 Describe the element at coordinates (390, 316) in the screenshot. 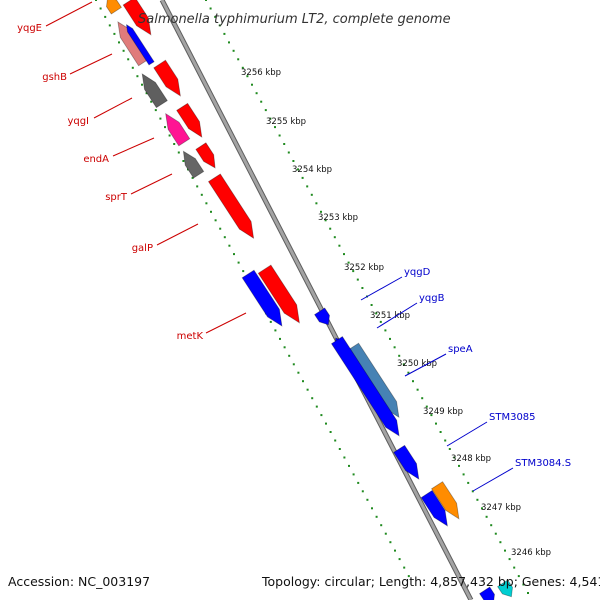

I see `ruler-tick-label: 3251 kbp` at that location.